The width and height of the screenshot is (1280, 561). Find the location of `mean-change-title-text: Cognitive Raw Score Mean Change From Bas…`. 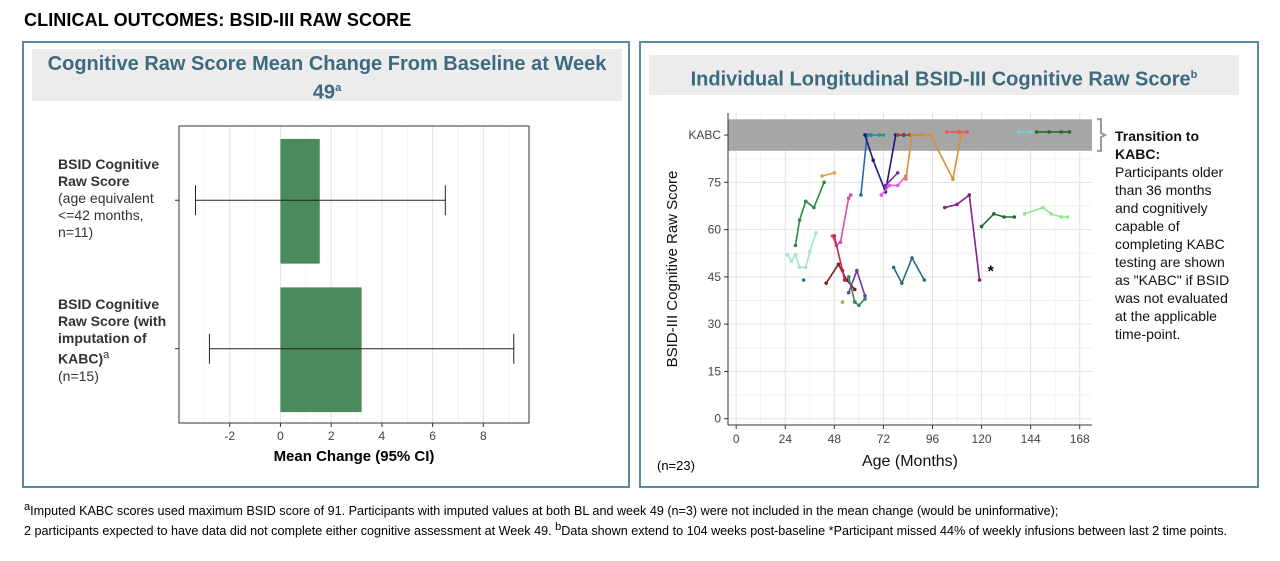

mean-change-title-text: Cognitive Raw Score Mean Change From Bas… is located at coordinates (327, 78).